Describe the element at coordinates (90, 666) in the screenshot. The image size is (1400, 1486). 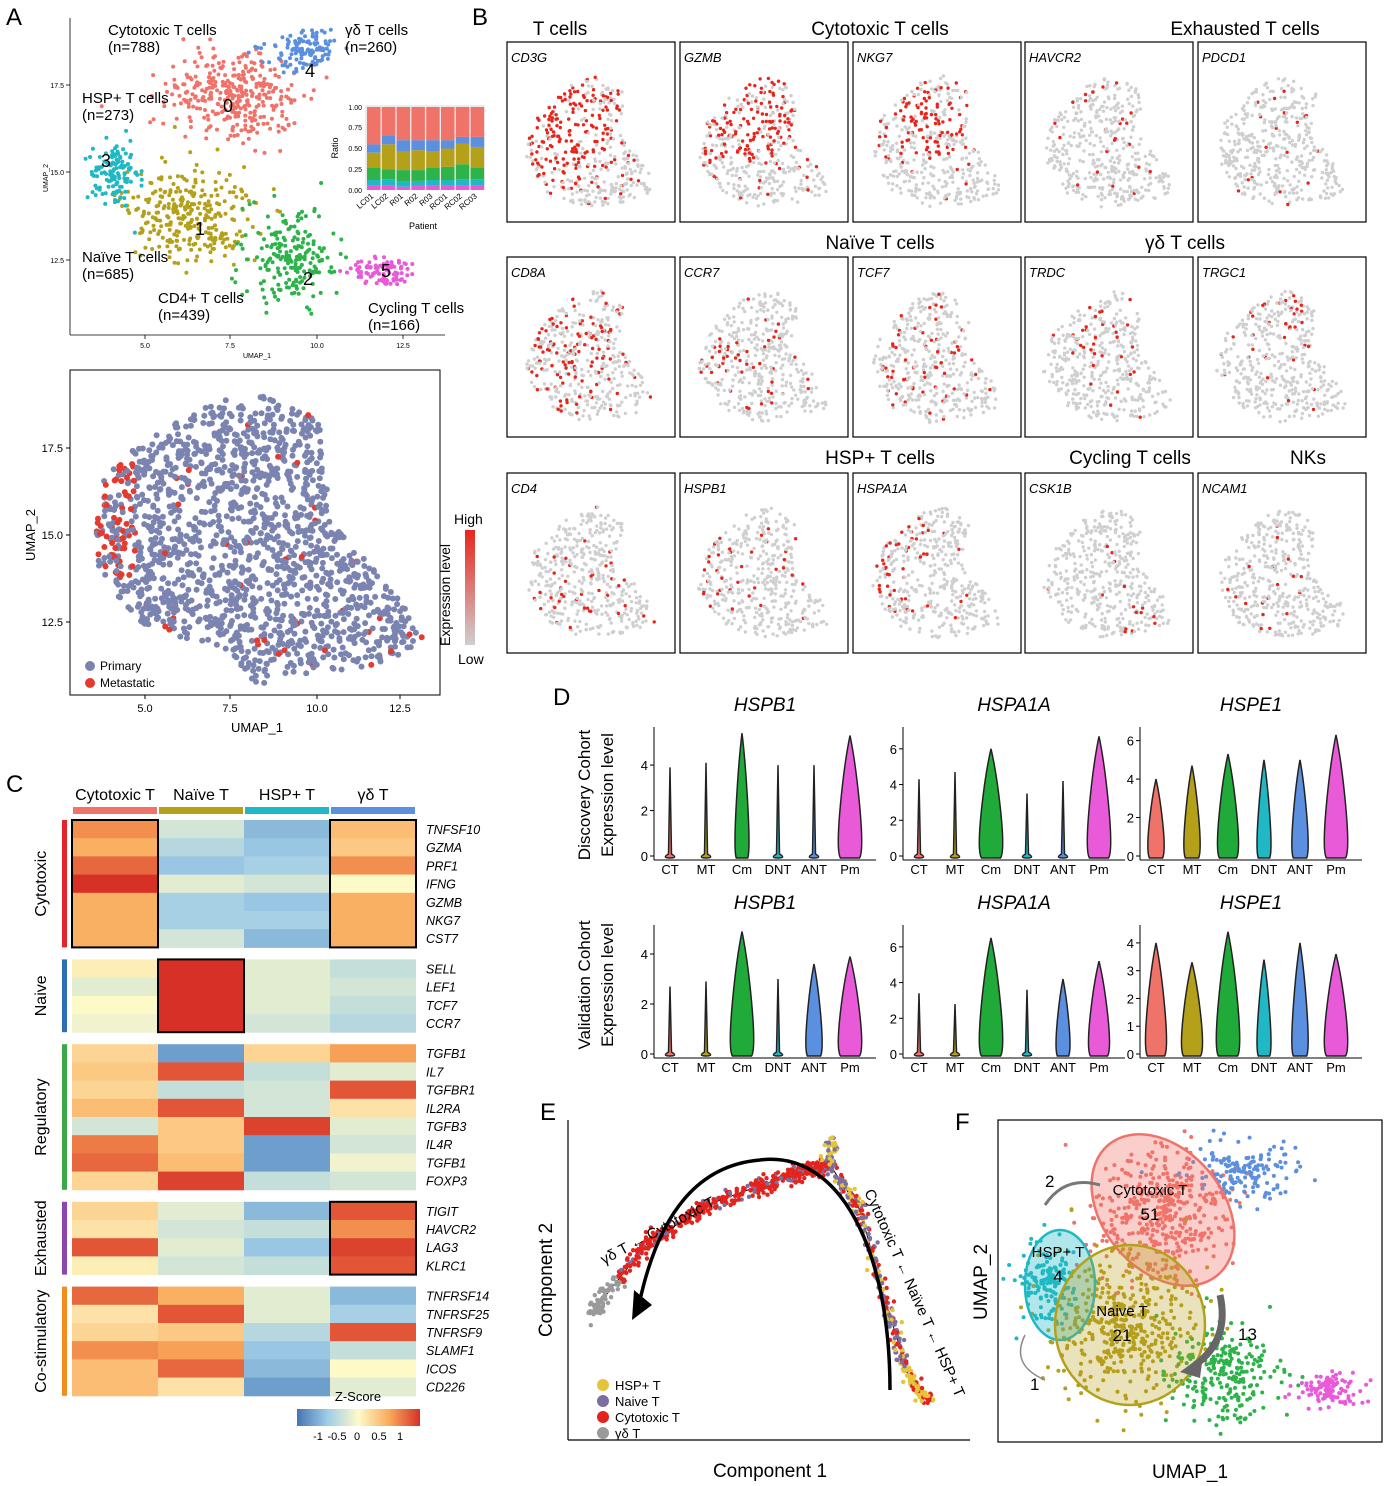
I see `legend-swatch` at that location.